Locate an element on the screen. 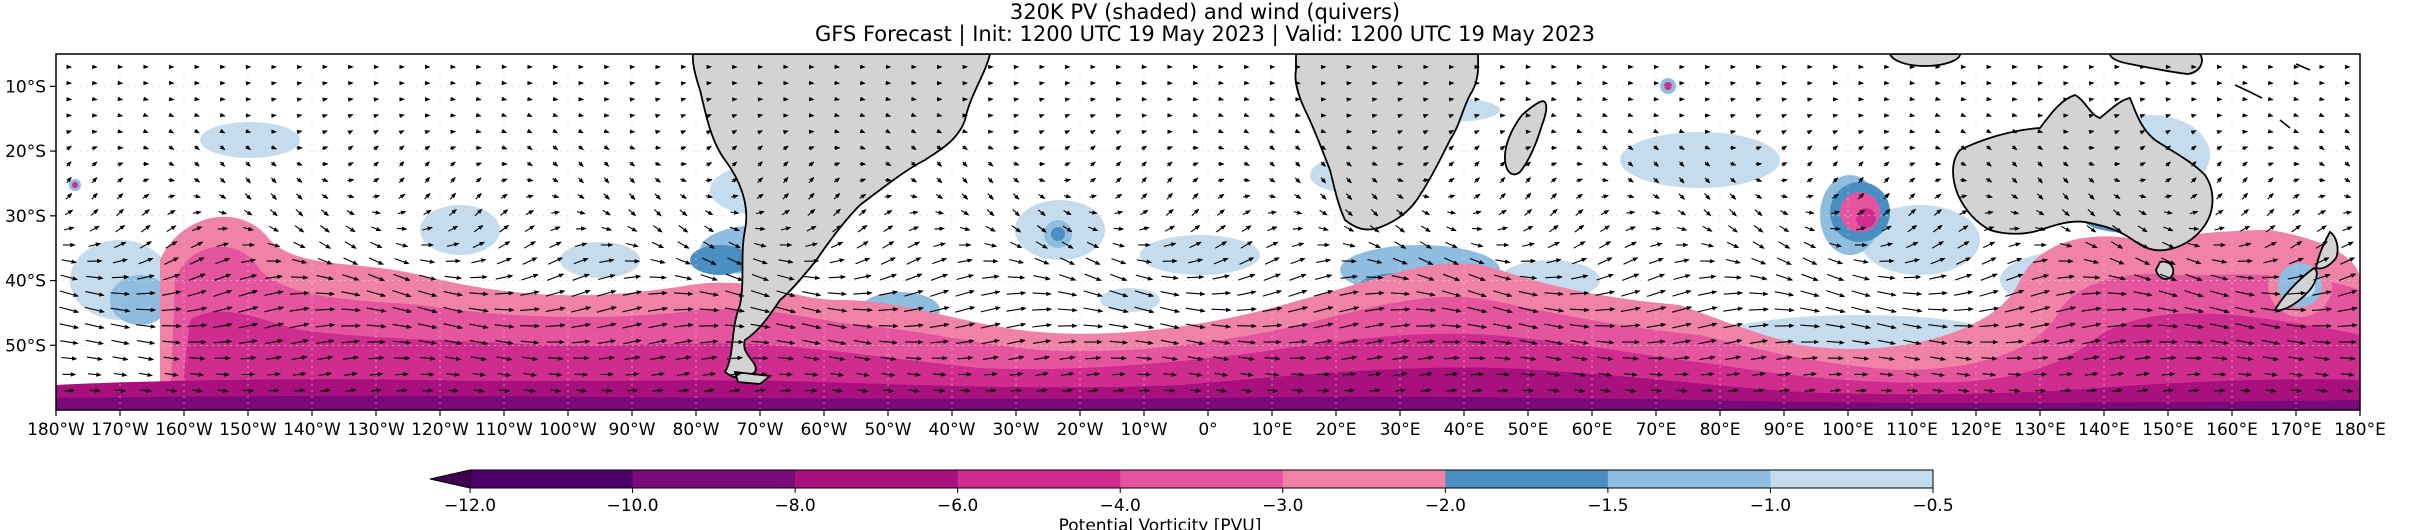 The height and width of the screenshot is (530, 2410). x-tick-label: 140°E is located at coordinates (2104, 430).